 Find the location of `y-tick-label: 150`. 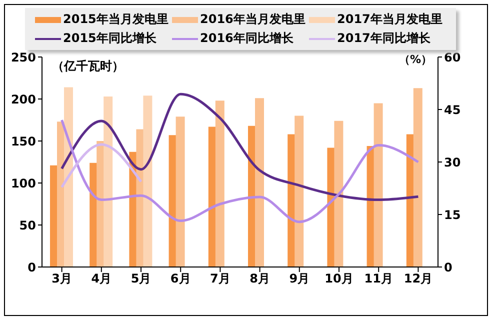

y-tick-label: 150 is located at coordinates (23, 141).